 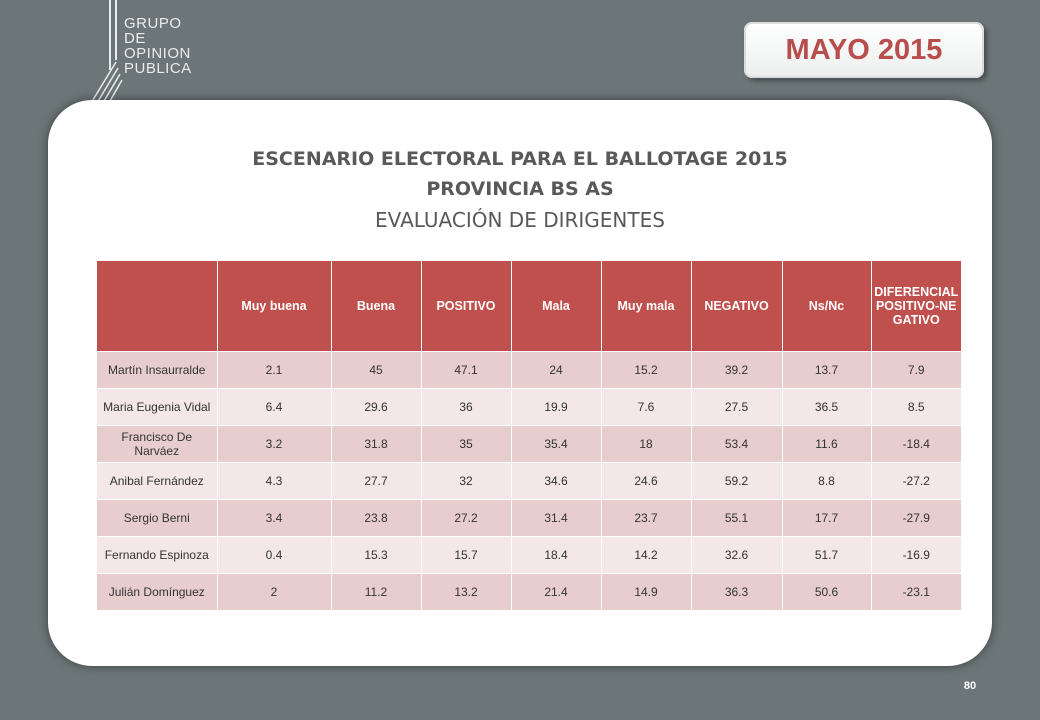 What do you see at coordinates (645, 370) in the screenshot?
I see `table-cell: 15.2` at bounding box center [645, 370].